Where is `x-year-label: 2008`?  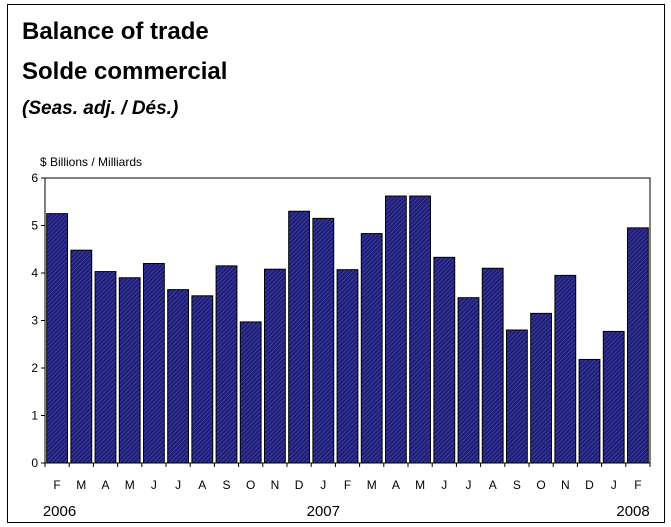 x-year-label: 2008 is located at coordinates (632, 511).